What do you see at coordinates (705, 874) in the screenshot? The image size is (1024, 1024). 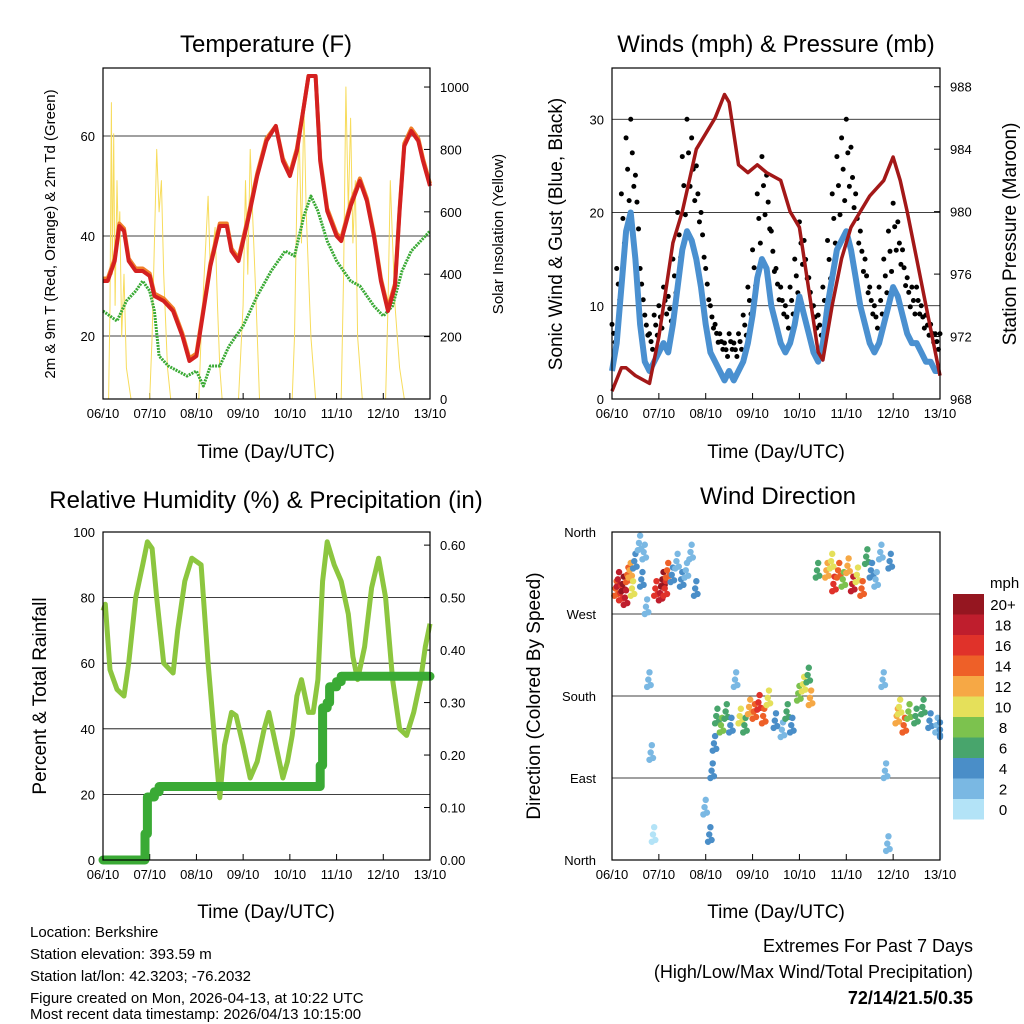 I see `x-tick-label: 08/10` at bounding box center [705, 874].